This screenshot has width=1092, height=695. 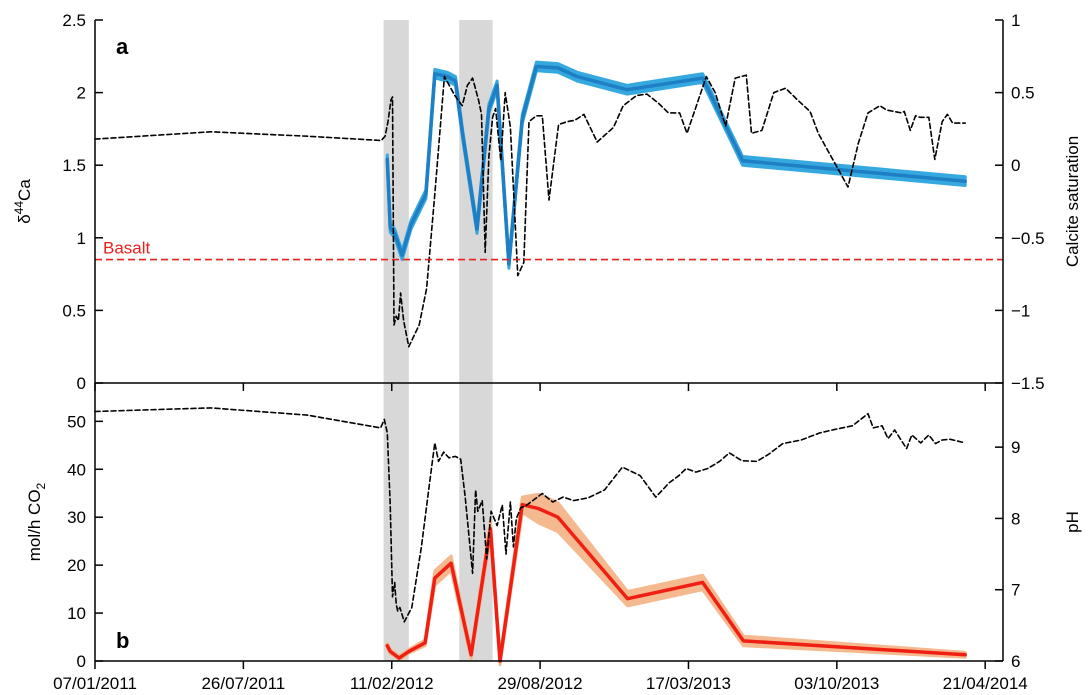 I want to click on y-tick-label-b: 30, so click(x=76, y=517).